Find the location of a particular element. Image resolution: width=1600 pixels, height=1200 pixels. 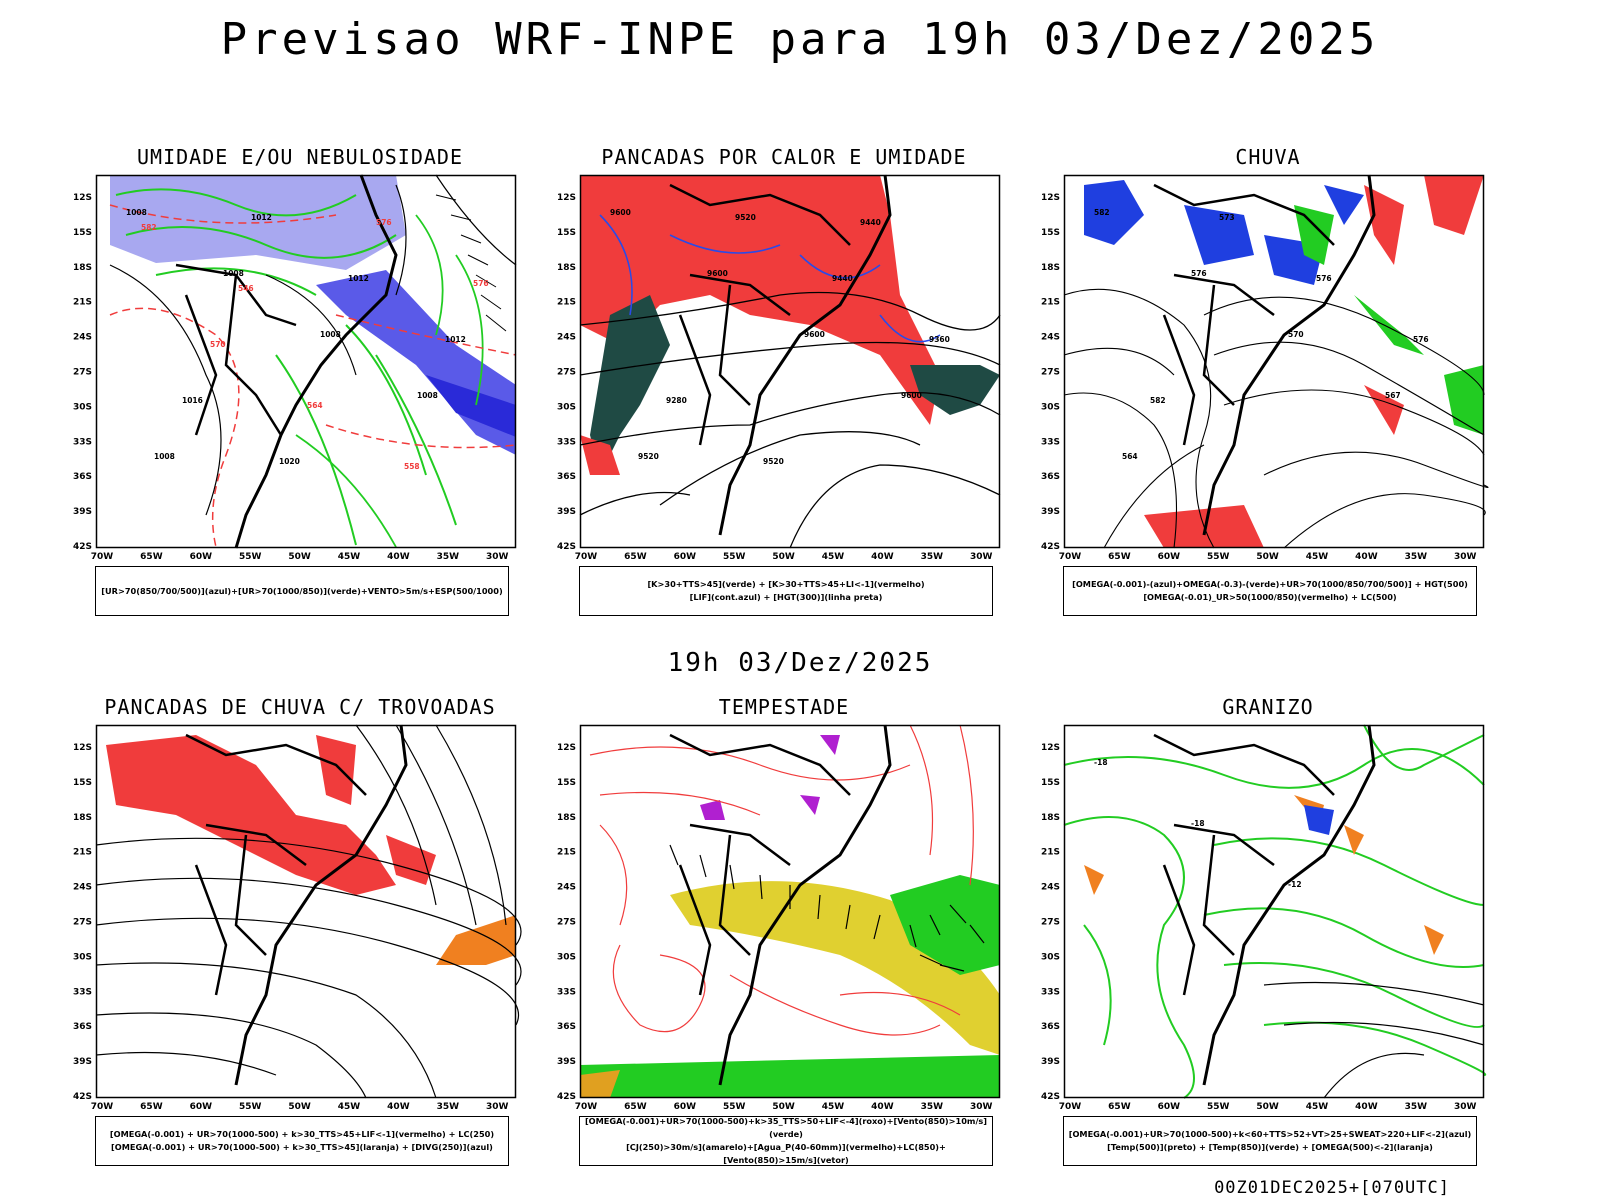

contour-label: 546 is located at coordinates (246, 288).